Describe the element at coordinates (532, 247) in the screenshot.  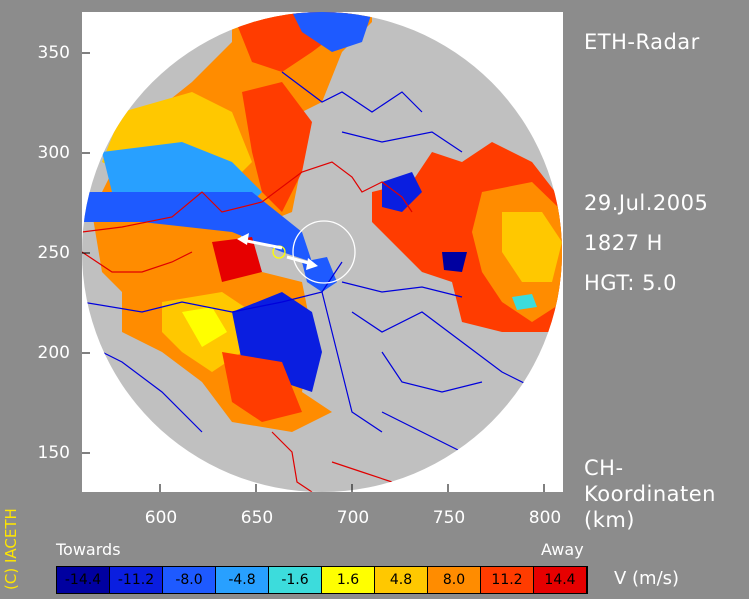
I see `echo-yellow-e` at that location.